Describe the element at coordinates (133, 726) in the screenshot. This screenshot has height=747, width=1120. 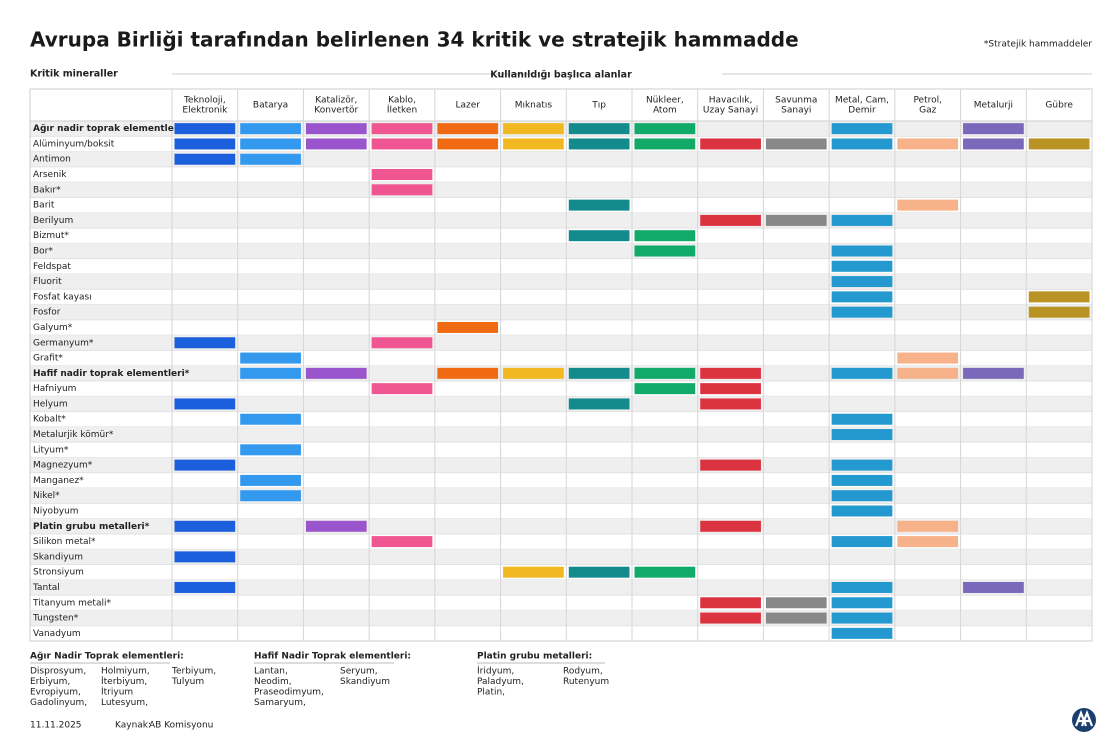
I see `source-label: Kaynak:` at that location.